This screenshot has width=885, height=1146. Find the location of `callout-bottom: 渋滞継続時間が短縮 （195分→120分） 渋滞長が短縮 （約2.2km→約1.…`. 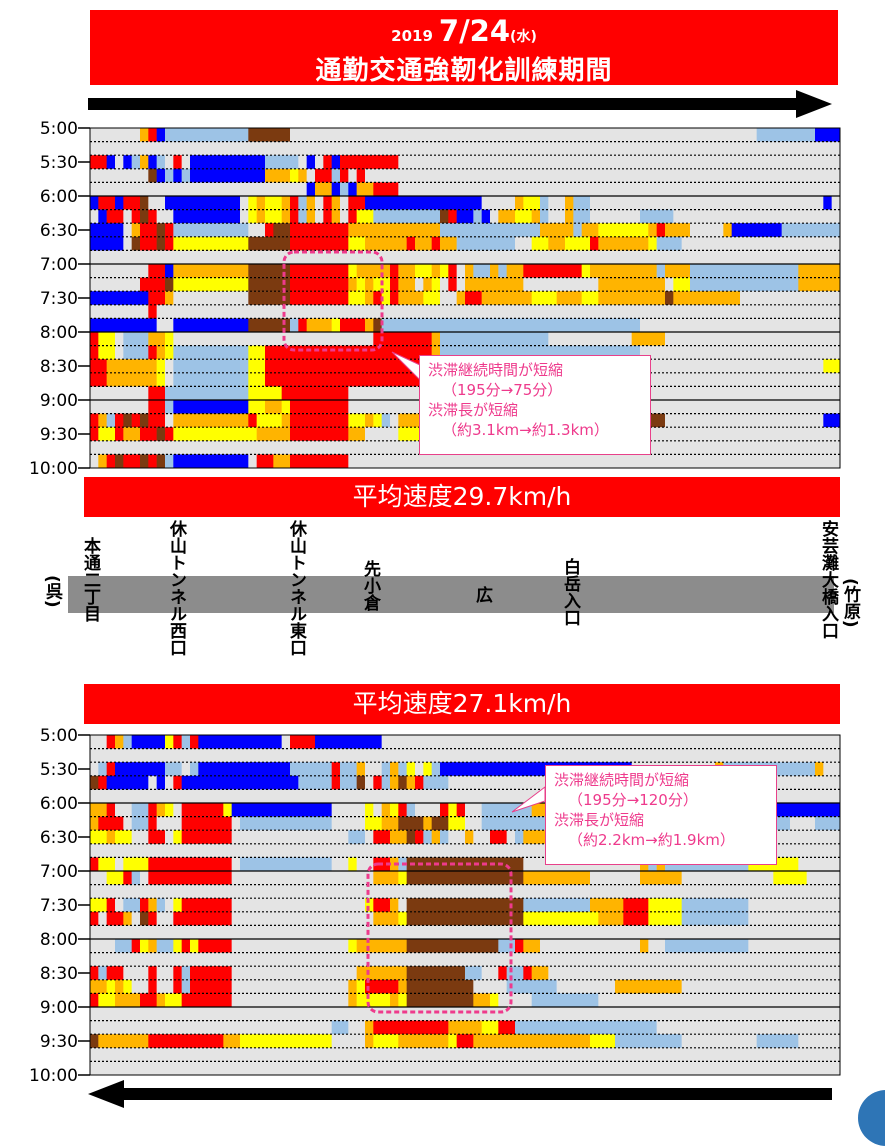

callout-bottom: 渋滞継続時間が短縮 （195分→120分） 渋滞長が短縮 （約2.2km→約1.… is located at coordinates (661, 815).